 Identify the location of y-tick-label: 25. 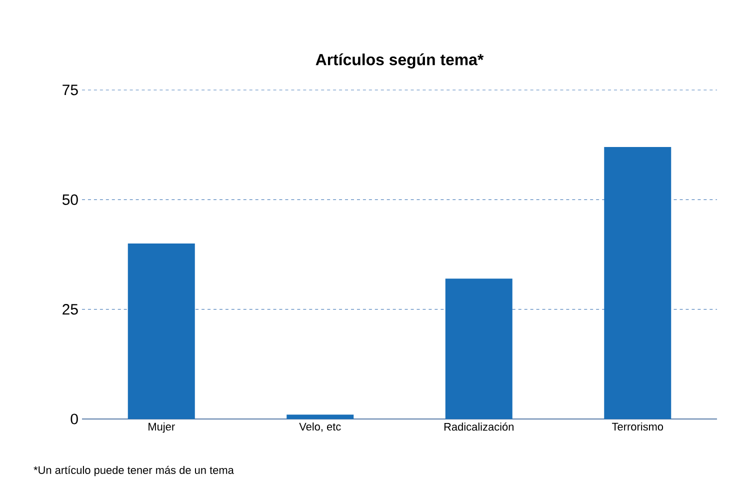
(70, 309).